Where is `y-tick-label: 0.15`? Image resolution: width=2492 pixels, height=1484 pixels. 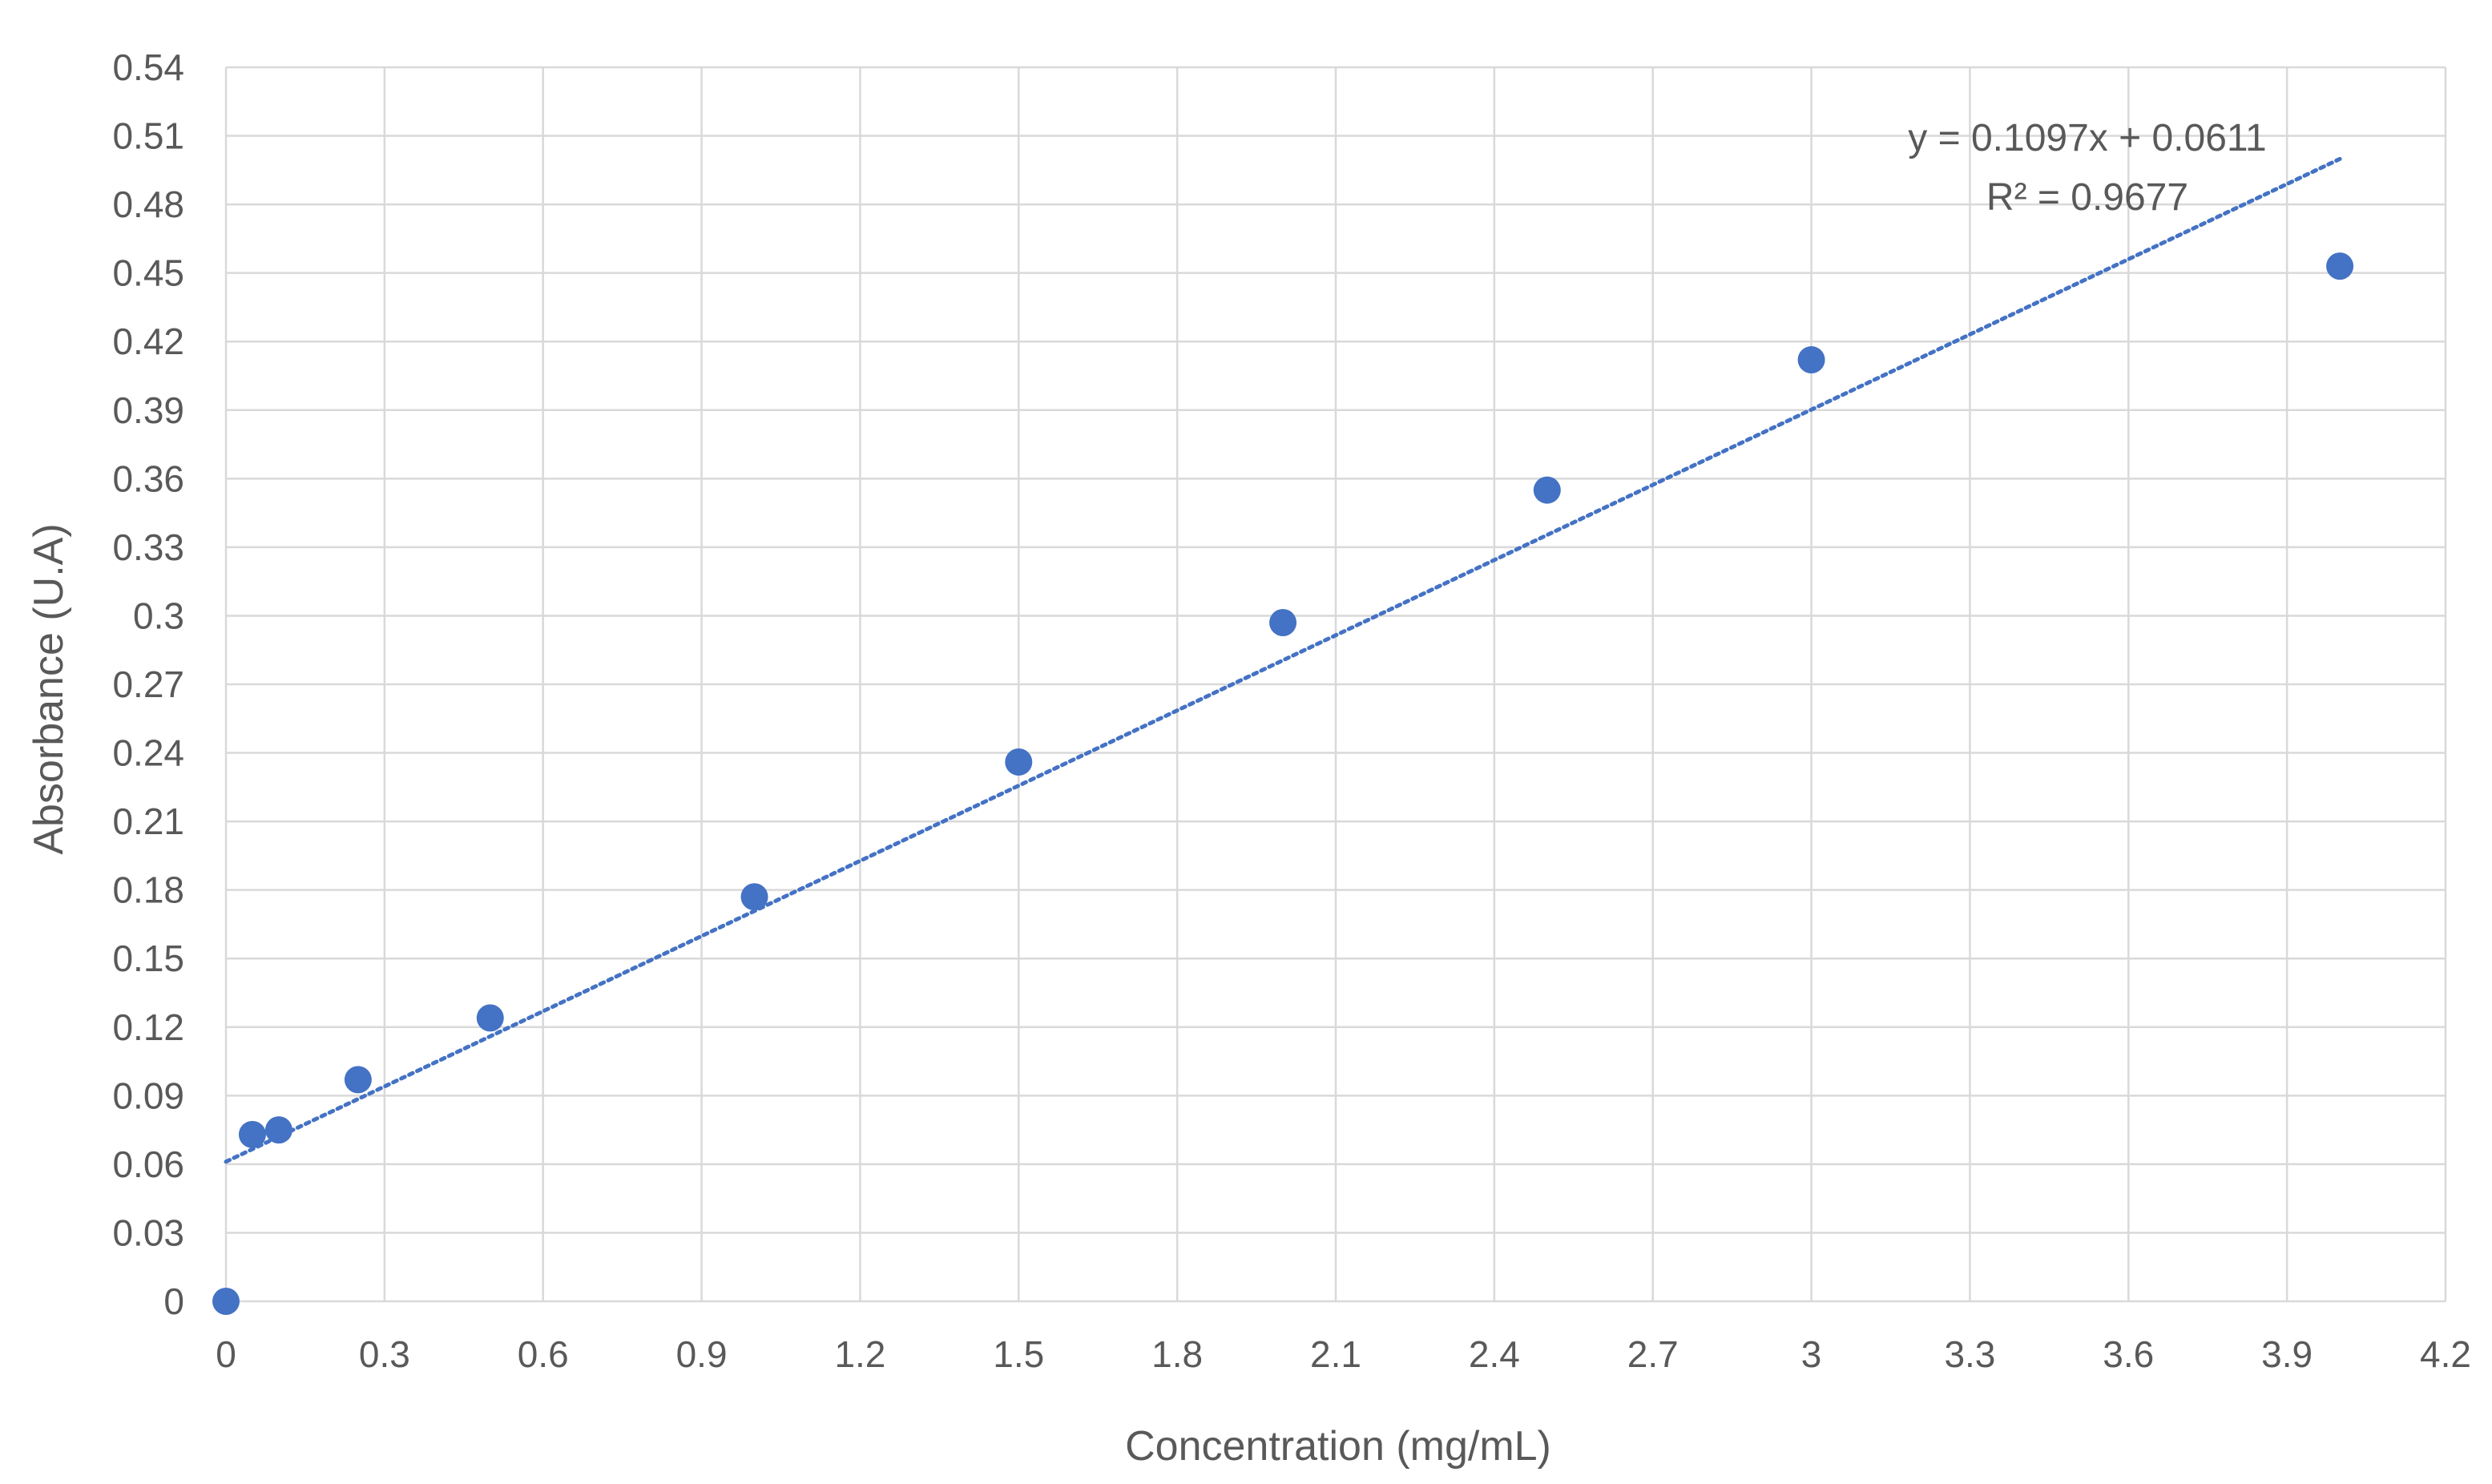
y-tick-label: 0.15 is located at coordinates (148, 959).